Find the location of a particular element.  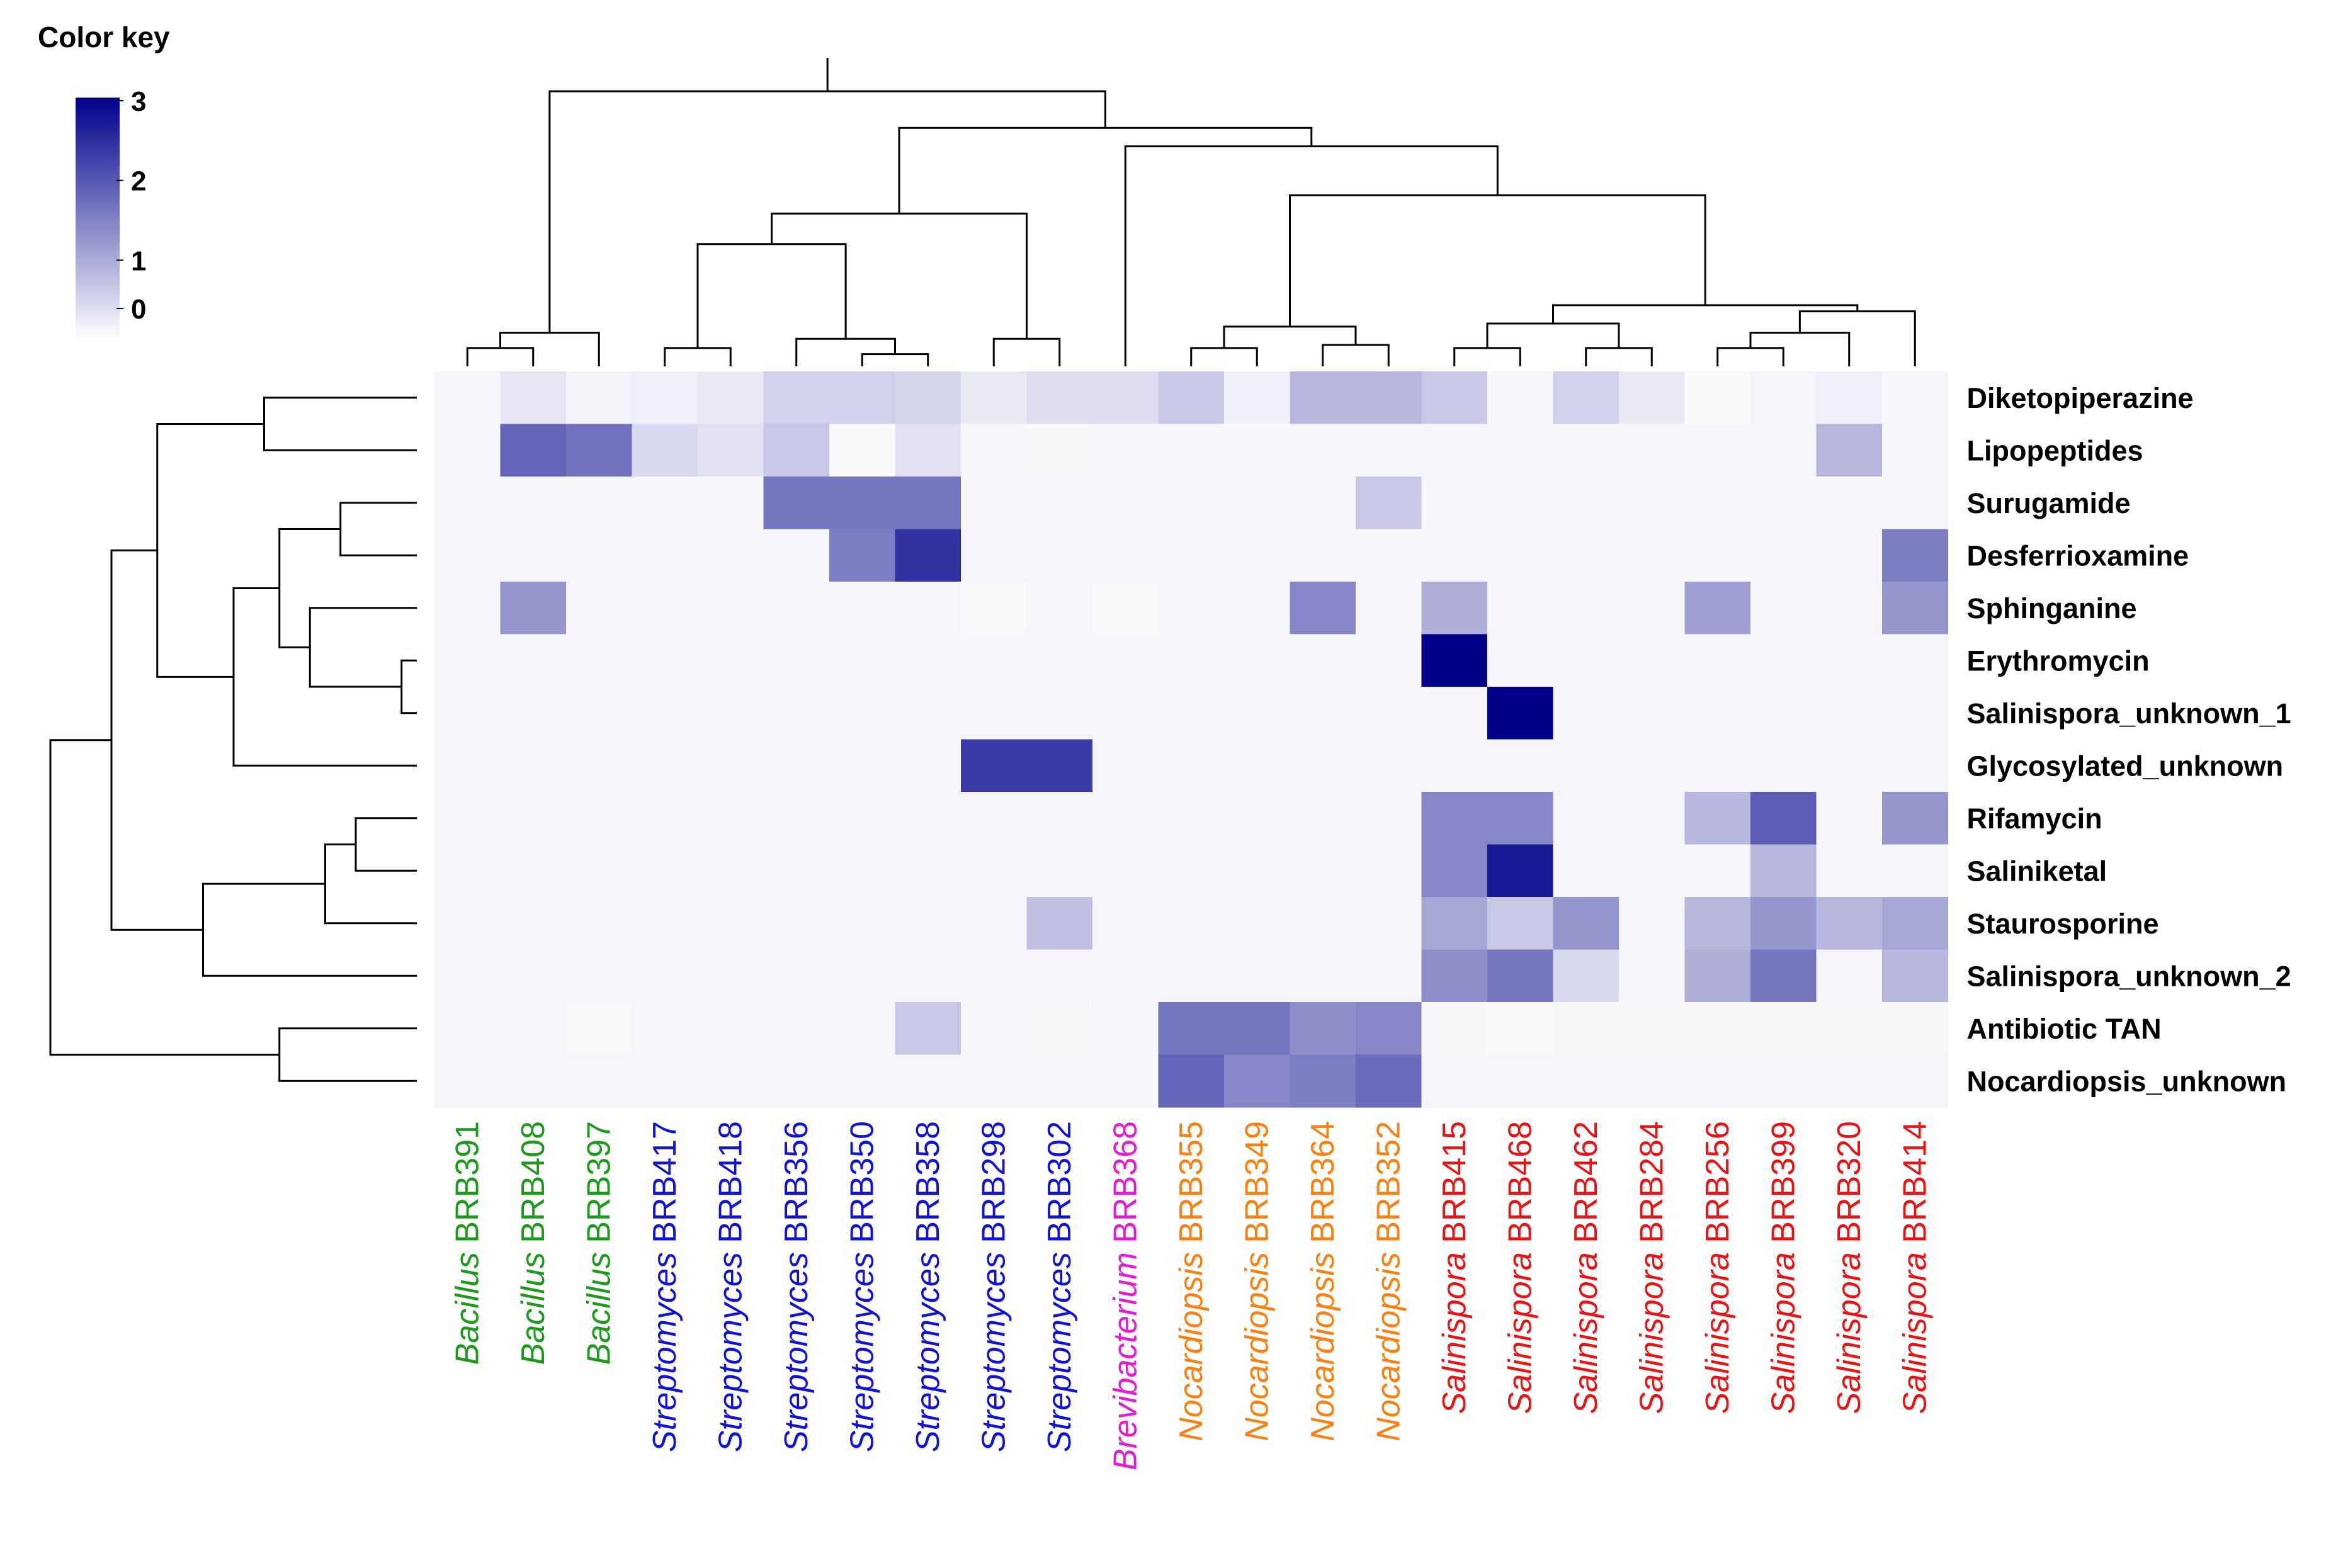

color-key-ticks: 0 1 2 3 is located at coordinates (131, 205).